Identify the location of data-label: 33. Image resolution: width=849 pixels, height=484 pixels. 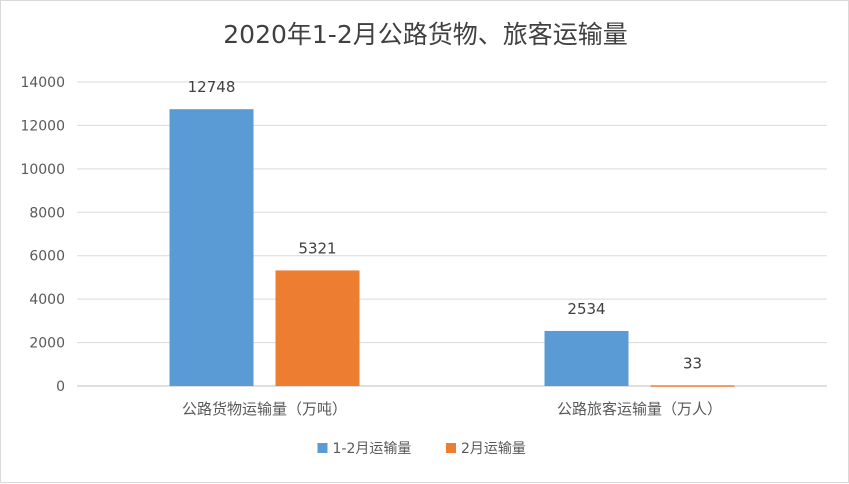
(692, 363).